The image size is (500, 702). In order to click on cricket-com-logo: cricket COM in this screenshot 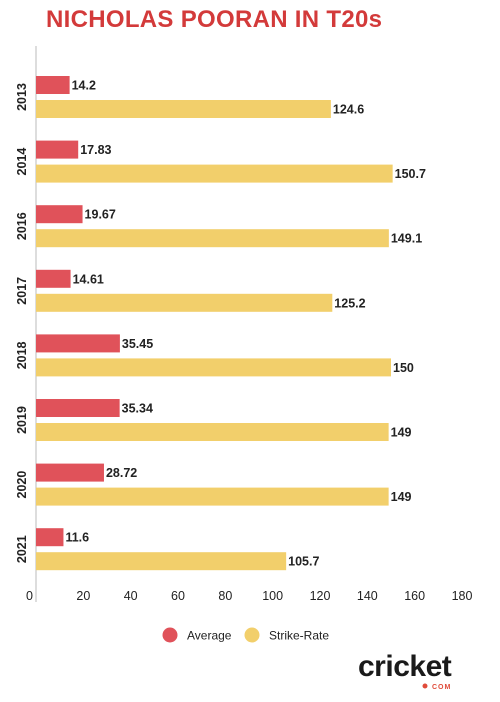, I will do `click(405, 670)`.